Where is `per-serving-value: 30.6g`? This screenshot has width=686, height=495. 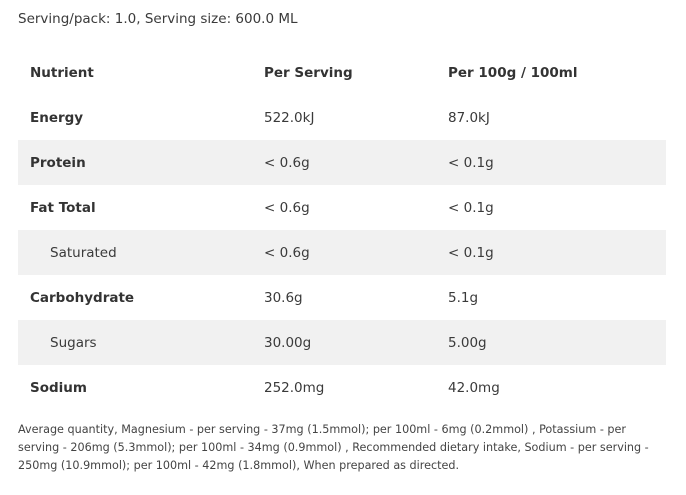 per-serving-value: 30.6g is located at coordinates (283, 297).